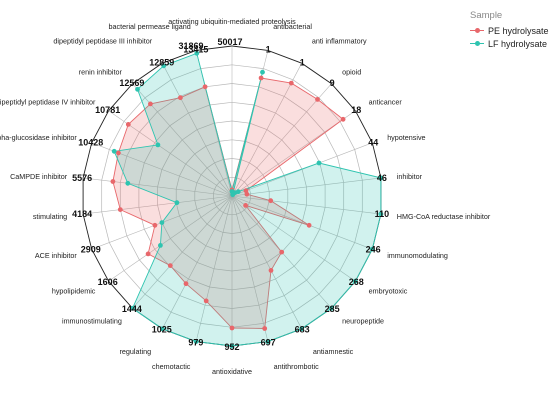 The width and height of the screenshot is (550, 404). I want to click on category-label-17: immunostimulating, so click(92, 320).